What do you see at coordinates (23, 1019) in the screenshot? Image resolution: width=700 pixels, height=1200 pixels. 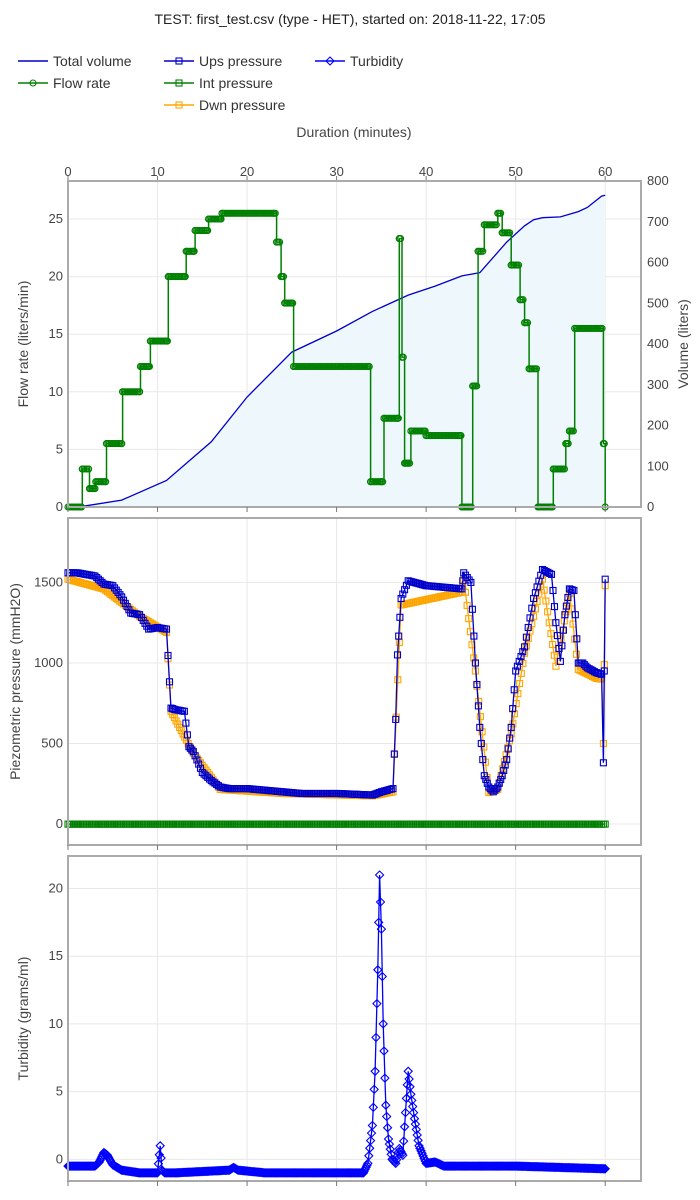 I see `turbidity-y-axis-title: Turbidity (grams/ml)` at bounding box center [23, 1019].